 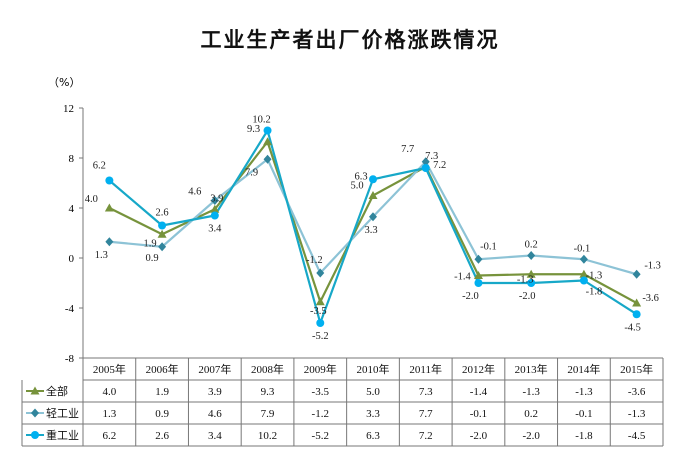 I want to click on x-category-label: 2005年, so click(x=109, y=369).